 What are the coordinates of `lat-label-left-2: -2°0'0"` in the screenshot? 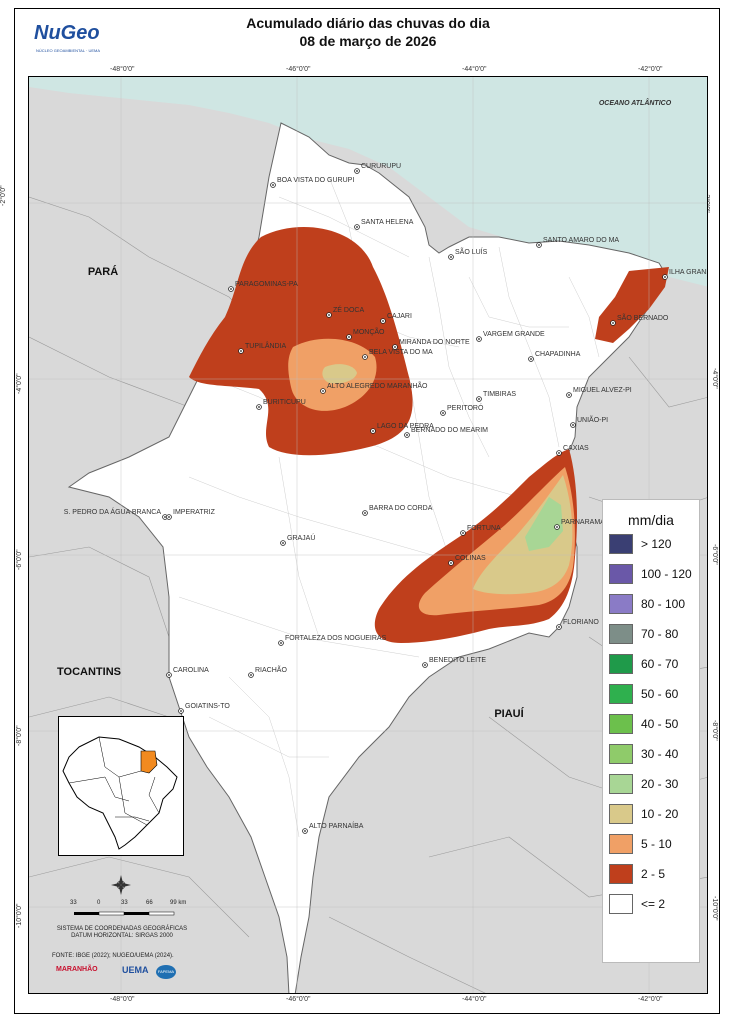 It's located at (3, 195).